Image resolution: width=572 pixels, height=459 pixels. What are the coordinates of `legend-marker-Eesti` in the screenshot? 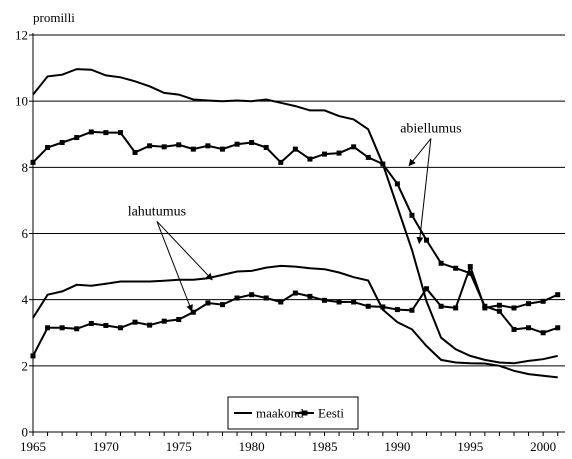 It's located at (305, 413).